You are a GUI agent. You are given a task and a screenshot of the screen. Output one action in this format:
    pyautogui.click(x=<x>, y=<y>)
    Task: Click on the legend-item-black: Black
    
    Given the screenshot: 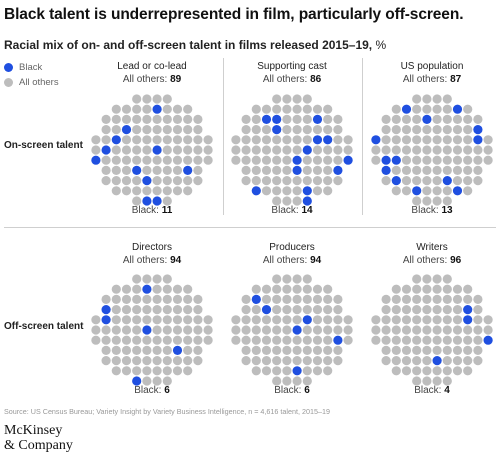 What is the action you would take?
    pyautogui.click(x=31, y=67)
    